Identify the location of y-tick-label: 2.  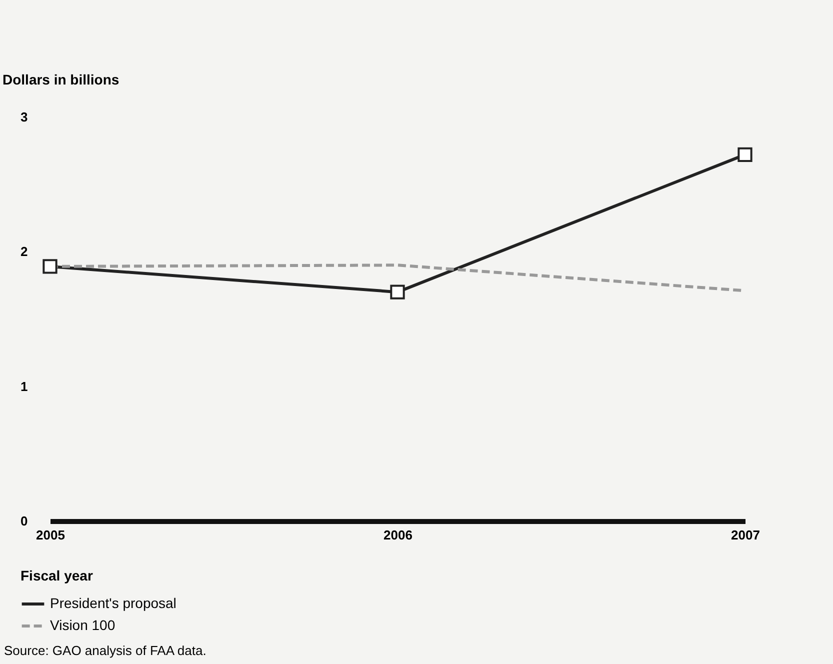
(24, 252).